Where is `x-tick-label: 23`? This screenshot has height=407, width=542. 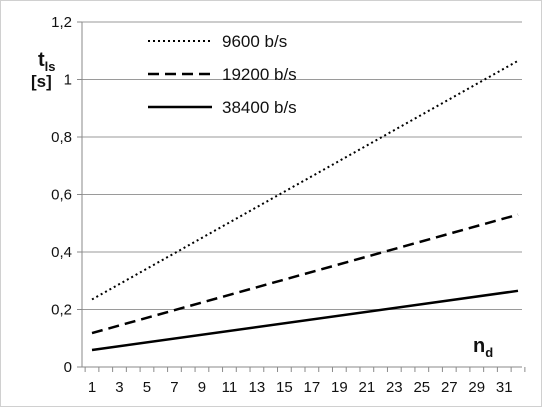
x-tick-label: 23 is located at coordinates (394, 387).